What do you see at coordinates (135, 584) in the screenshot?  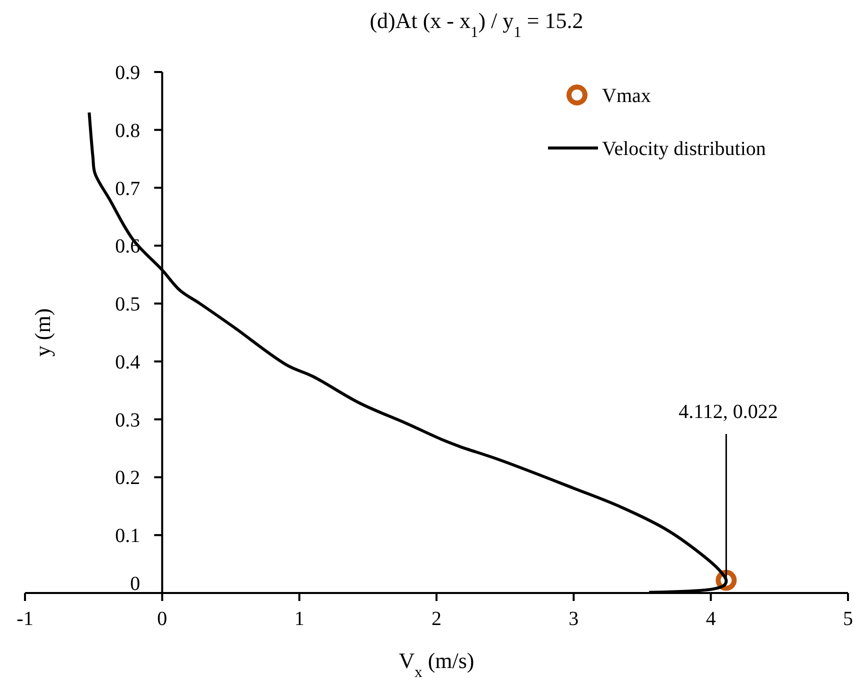 I see `y-tick-label: 0` at bounding box center [135, 584].